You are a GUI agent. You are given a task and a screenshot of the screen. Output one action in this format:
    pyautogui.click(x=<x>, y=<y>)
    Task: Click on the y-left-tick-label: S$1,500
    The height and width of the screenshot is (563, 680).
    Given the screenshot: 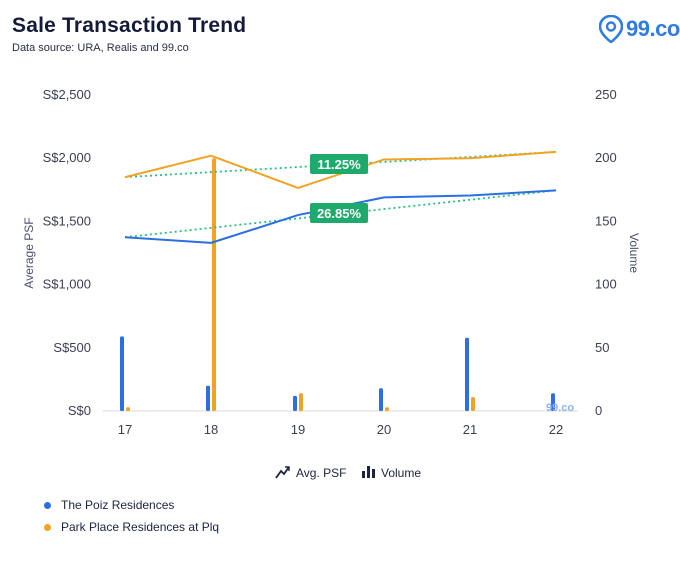 What is the action you would take?
    pyautogui.click(x=67, y=220)
    